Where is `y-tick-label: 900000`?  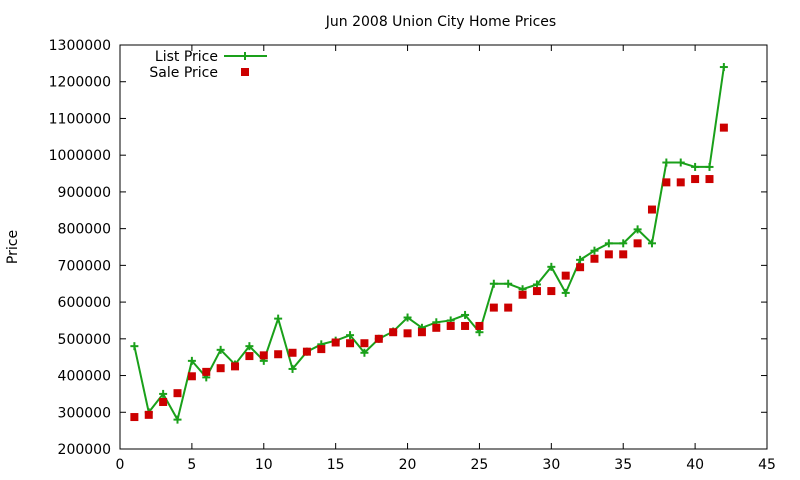 y-tick-label: 900000 is located at coordinates (84, 193).